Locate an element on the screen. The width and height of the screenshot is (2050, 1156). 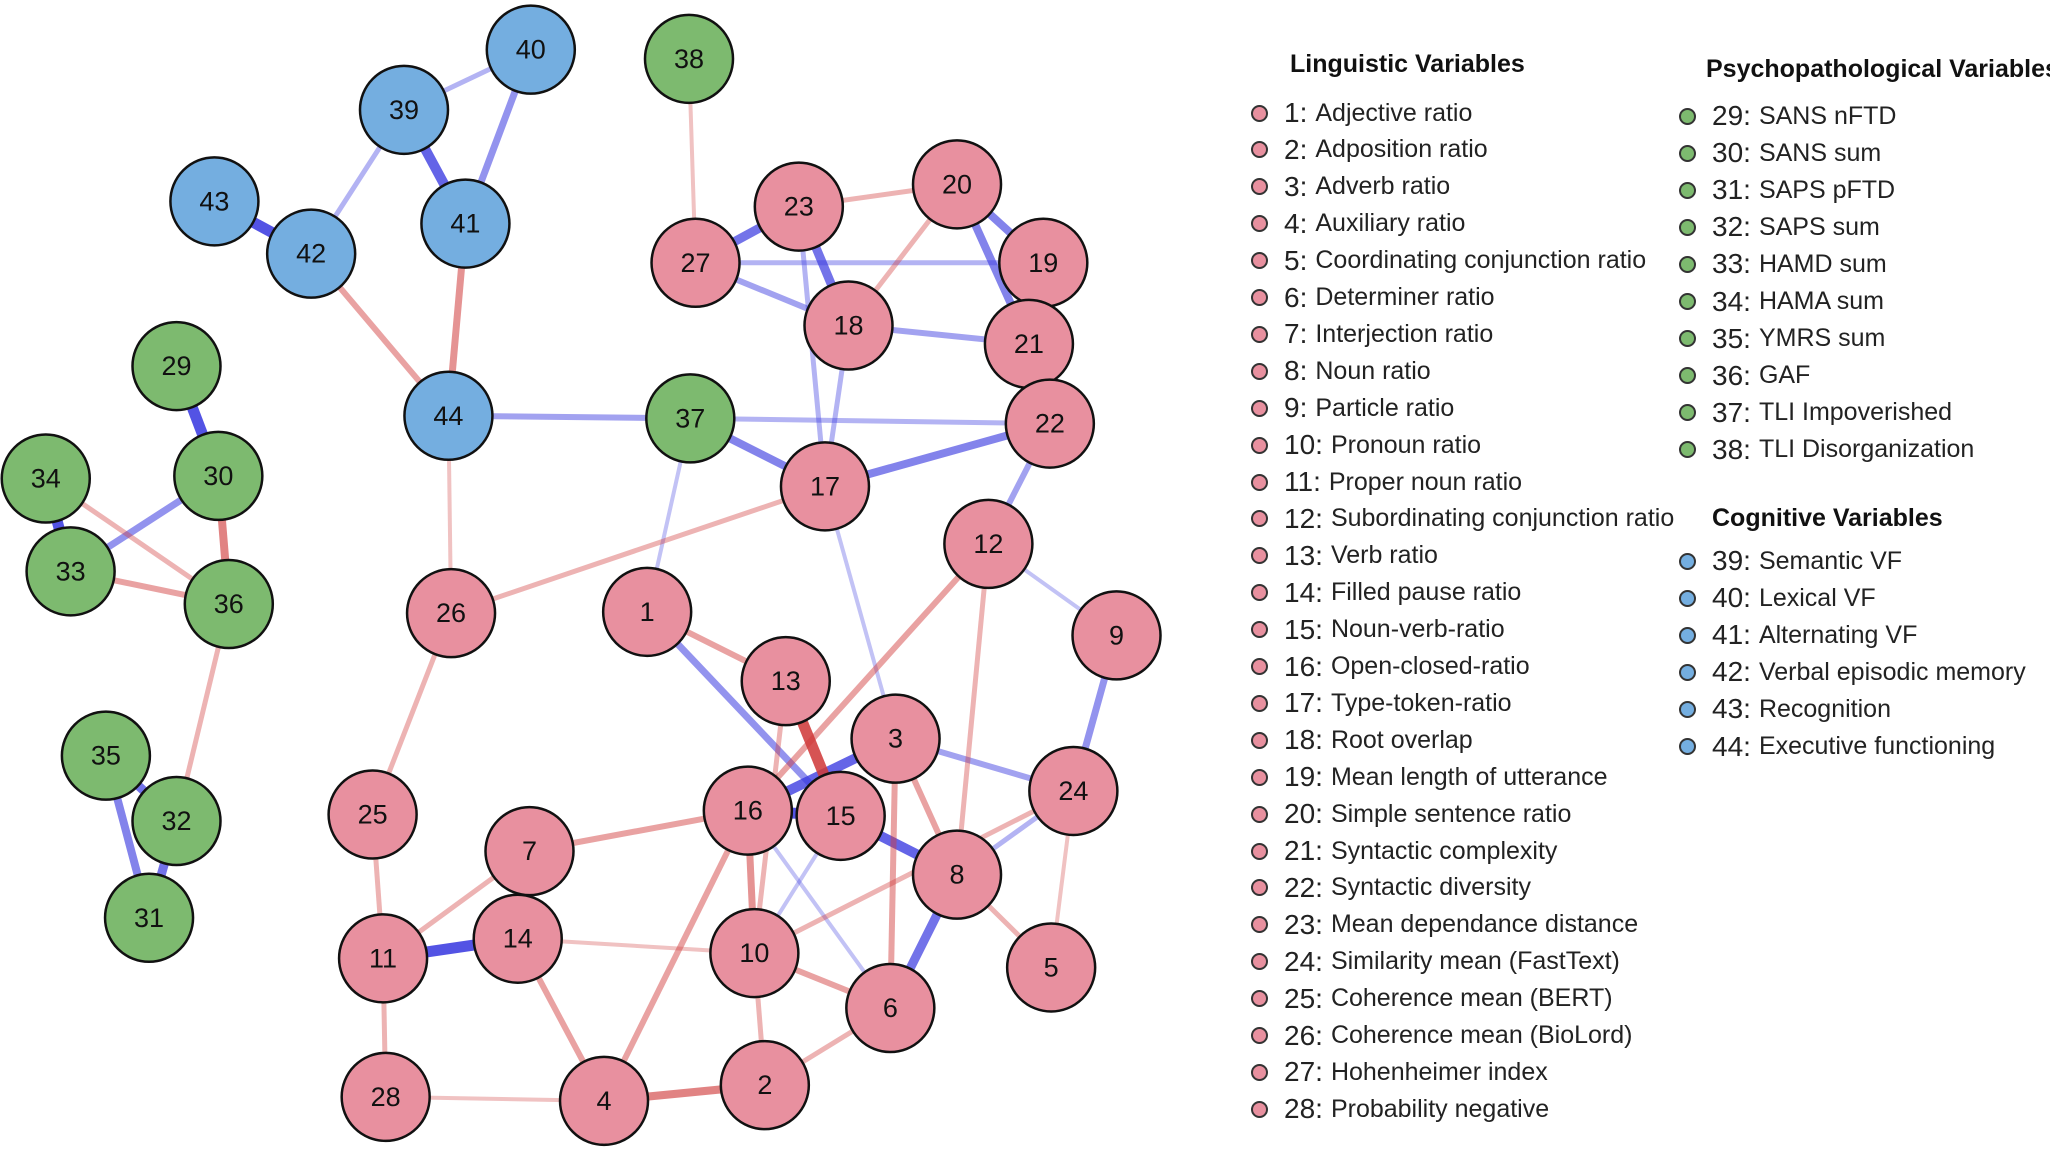
node-label: 21 is located at coordinates (1029, 344).